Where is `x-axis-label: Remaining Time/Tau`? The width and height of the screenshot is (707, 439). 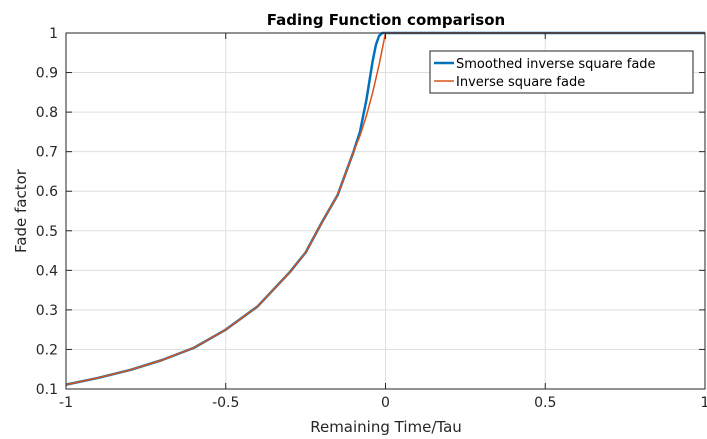
x-axis-label: Remaining Time/Tau is located at coordinates (386, 427).